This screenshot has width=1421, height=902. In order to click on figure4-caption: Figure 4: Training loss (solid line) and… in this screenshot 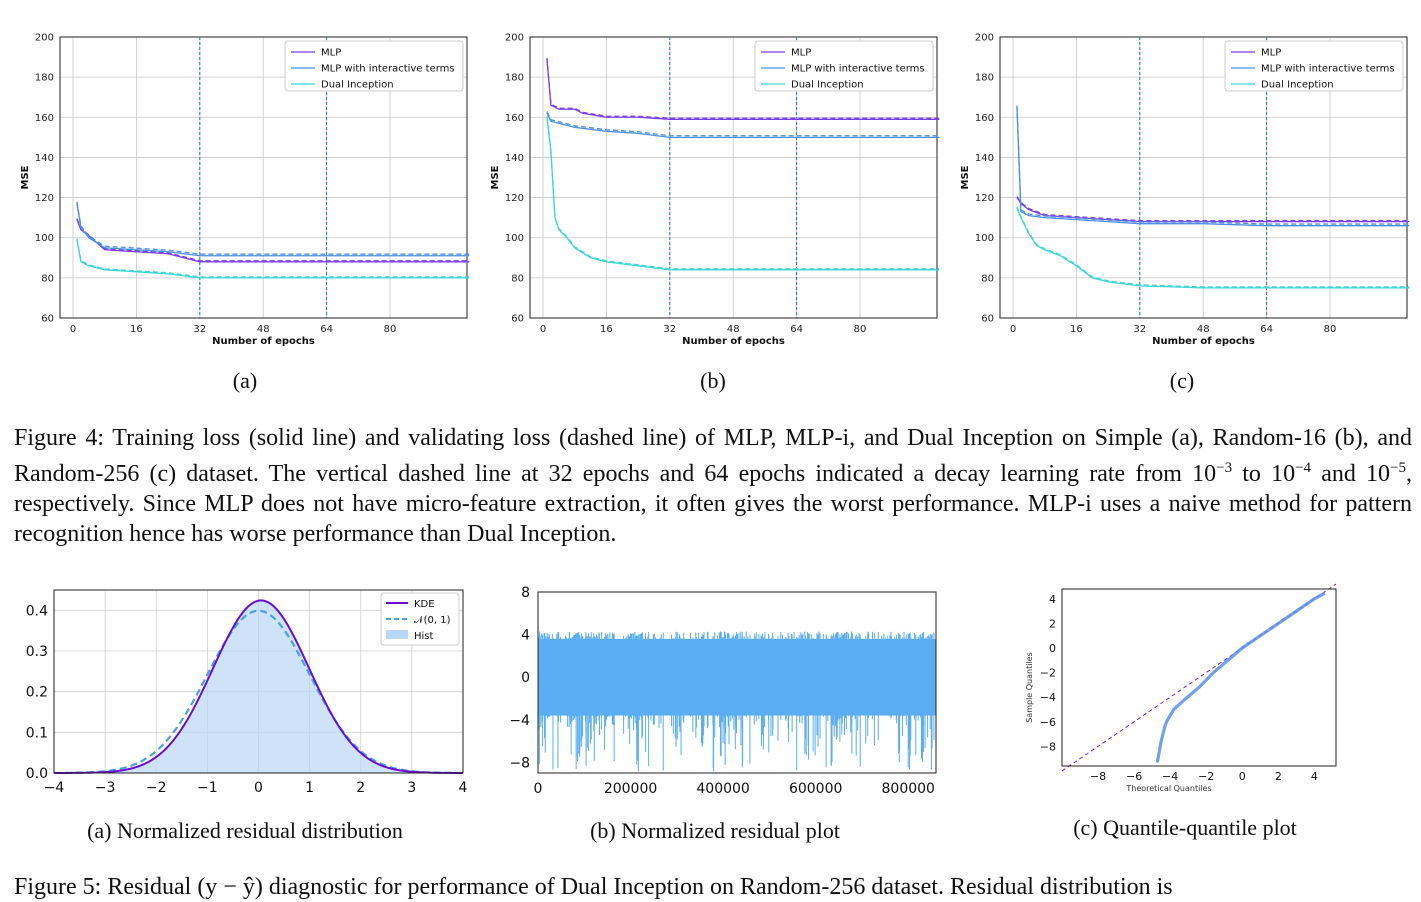, I will do `click(713, 486)`.